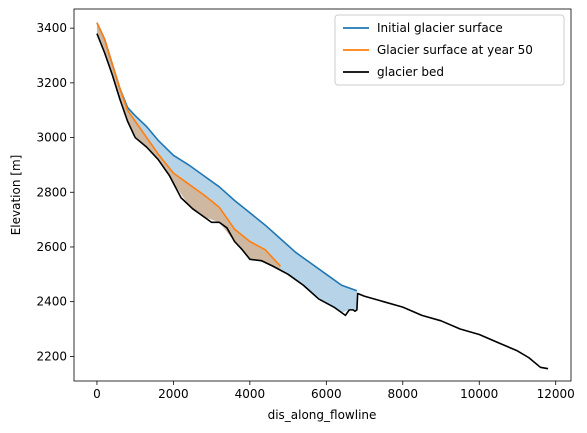 Image resolution: width=587 pixels, height=433 pixels. What do you see at coordinates (51, 138) in the screenshot?
I see `y-tick-label: 3000` at bounding box center [51, 138].